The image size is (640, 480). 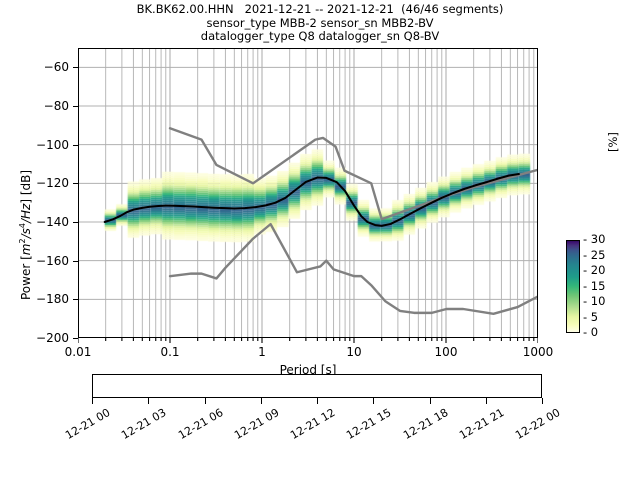 I want to click on time-tick-label: 12-22 00, so click(x=538, y=424).